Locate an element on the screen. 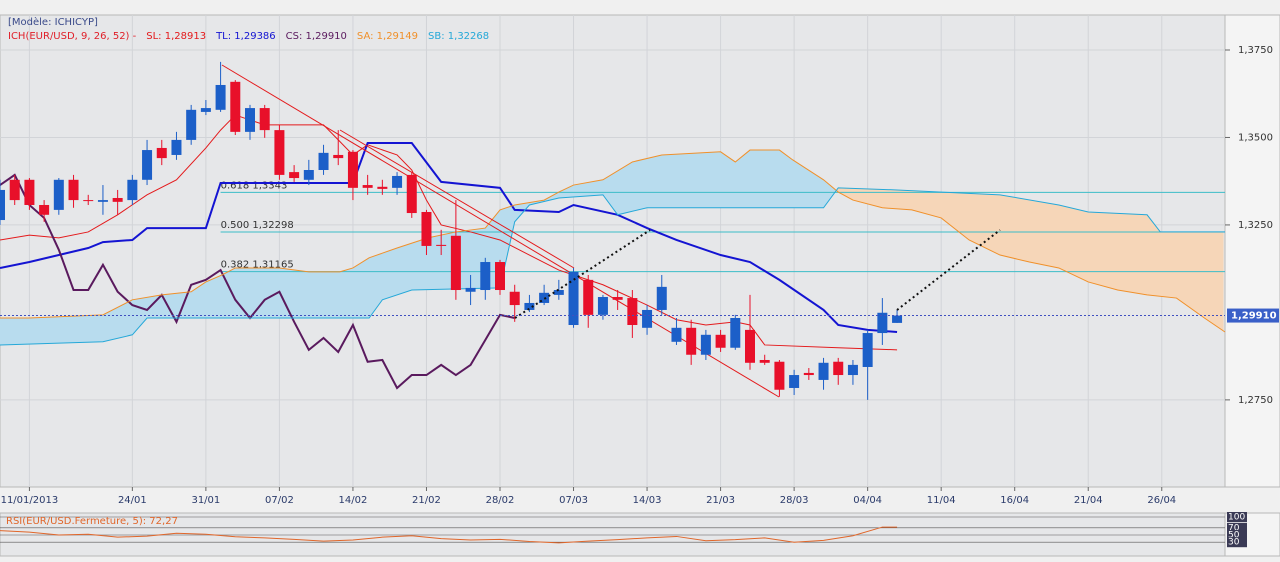  rsi-tick-label: 30 is located at coordinates (1234, 543).